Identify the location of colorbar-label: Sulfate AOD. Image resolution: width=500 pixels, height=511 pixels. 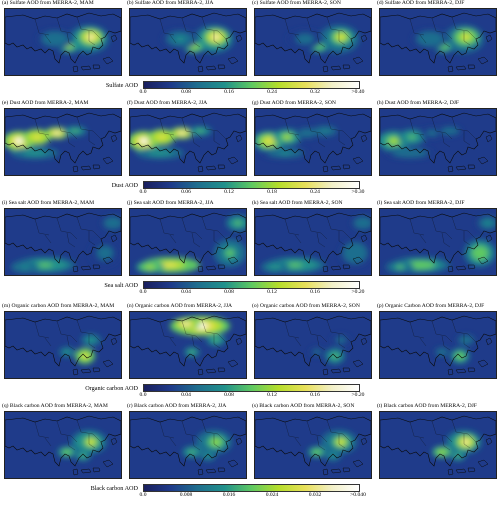
(121, 85).